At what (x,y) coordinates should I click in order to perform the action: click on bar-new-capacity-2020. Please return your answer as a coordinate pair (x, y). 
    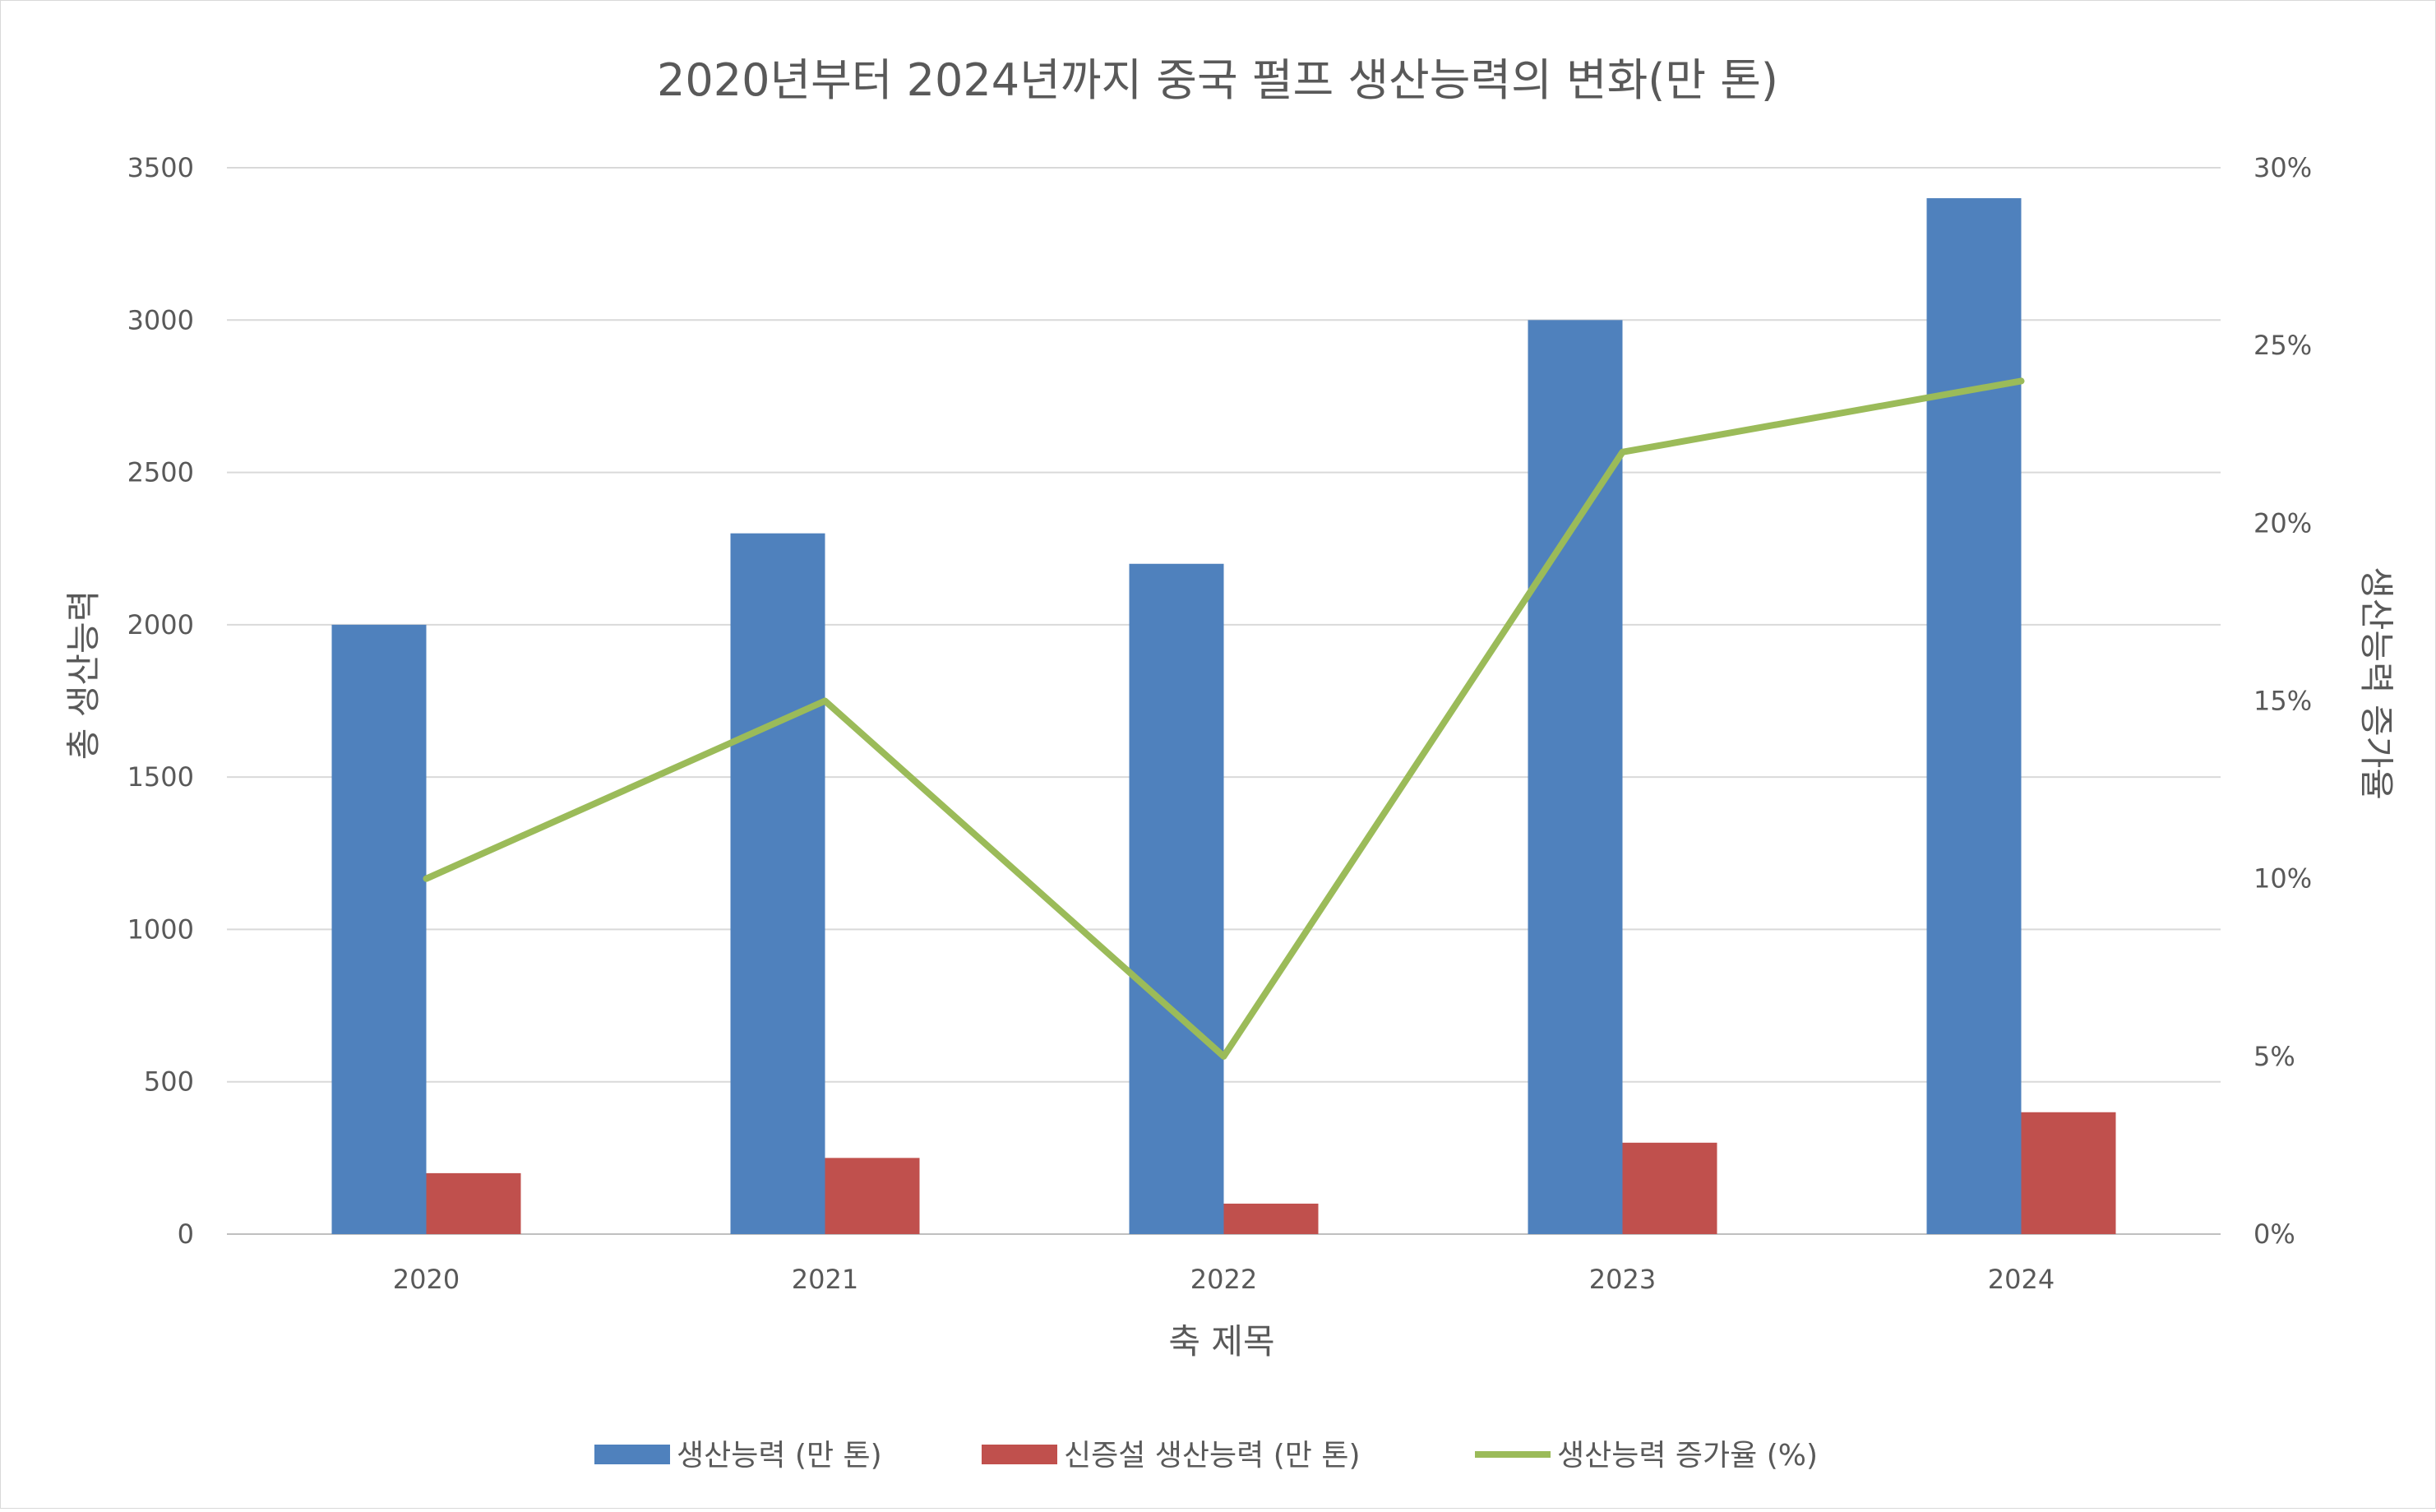
    Looking at the image, I should click on (474, 1203).